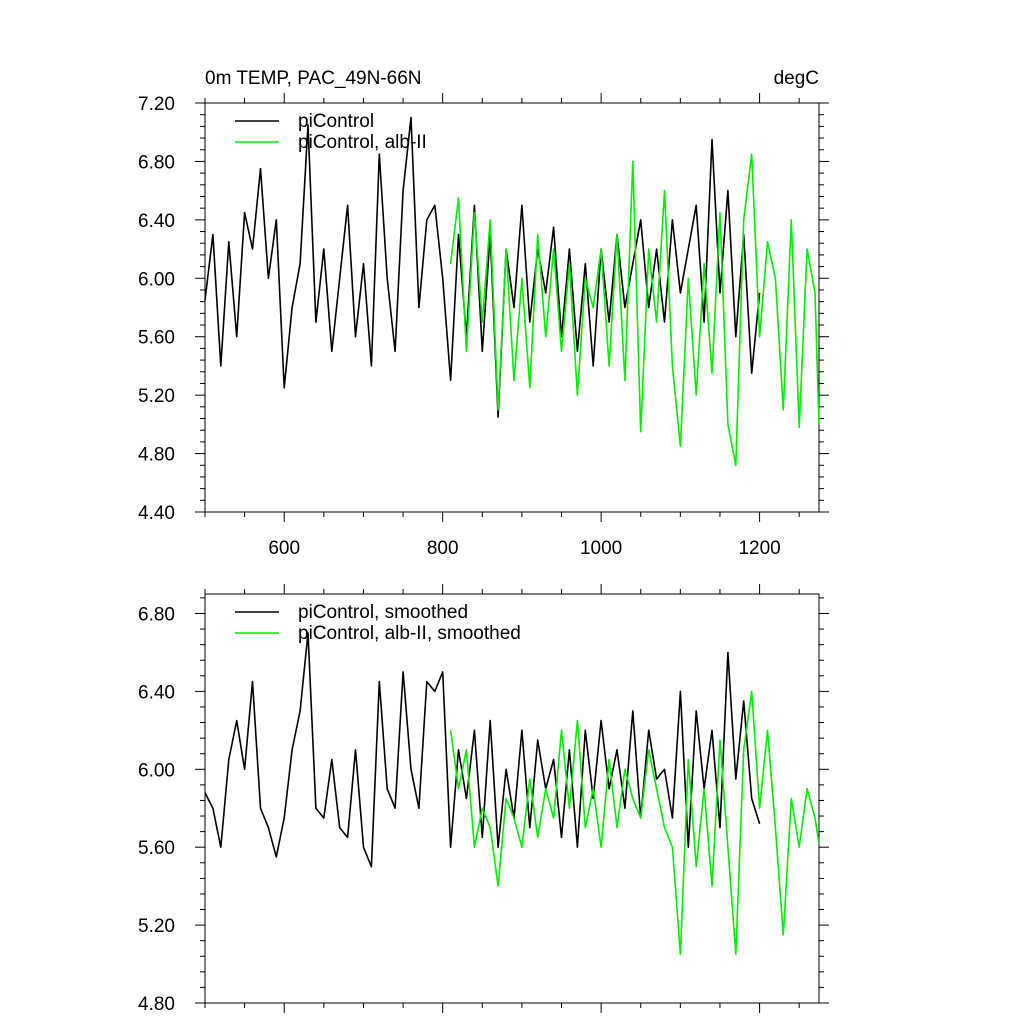  Describe the element at coordinates (284, 548) in the screenshot. I see `top-x-tick-label: 600` at that location.